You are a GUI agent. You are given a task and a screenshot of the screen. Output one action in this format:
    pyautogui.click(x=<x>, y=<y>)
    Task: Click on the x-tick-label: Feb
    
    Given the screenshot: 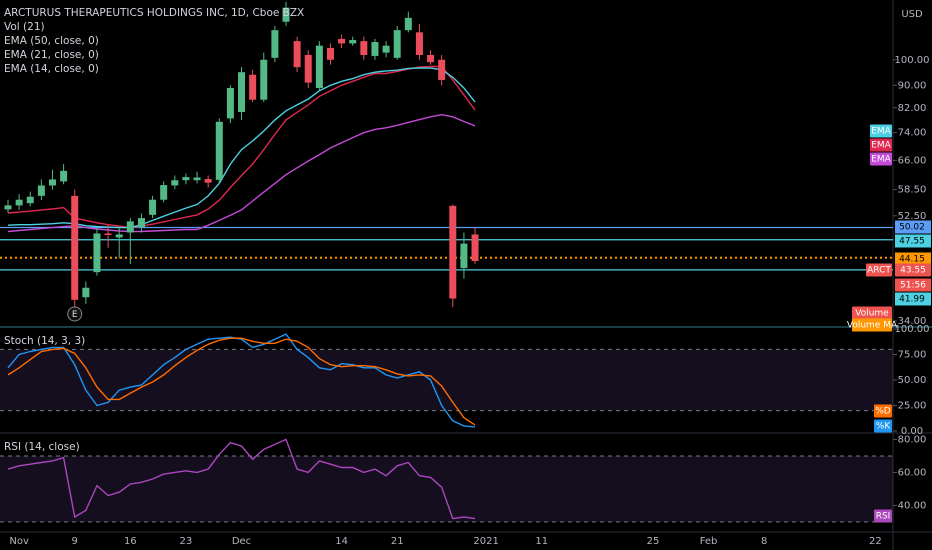 What is the action you would take?
    pyautogui.click(x=709, y=541)
    